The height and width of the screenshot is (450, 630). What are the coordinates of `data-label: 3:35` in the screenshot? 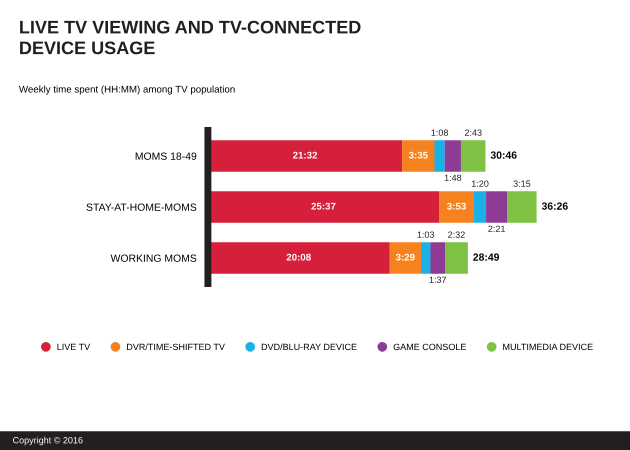 It's located at (418, 155).